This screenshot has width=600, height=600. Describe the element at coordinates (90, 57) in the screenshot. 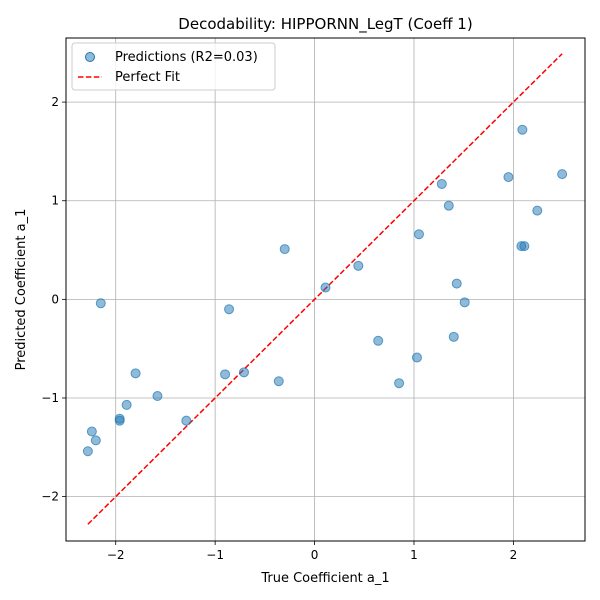

I see `legend-marker-predictions` at that location.